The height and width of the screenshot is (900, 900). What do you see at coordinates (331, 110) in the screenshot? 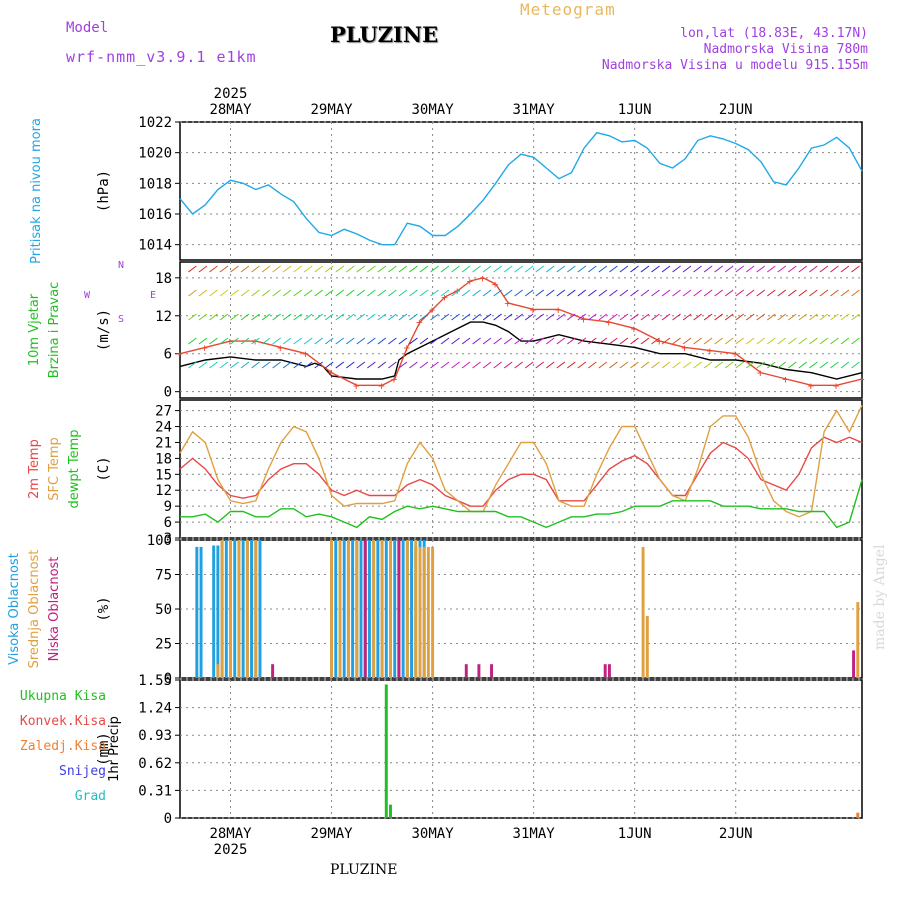
I see `day-label-top: 29MAY` at bounding box center [331, 110].